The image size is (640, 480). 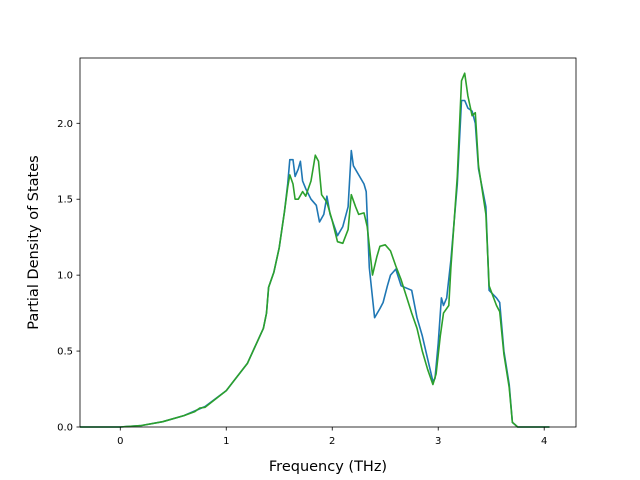 I want to click on x-tick-label: 1, so click(x=226, y=441).